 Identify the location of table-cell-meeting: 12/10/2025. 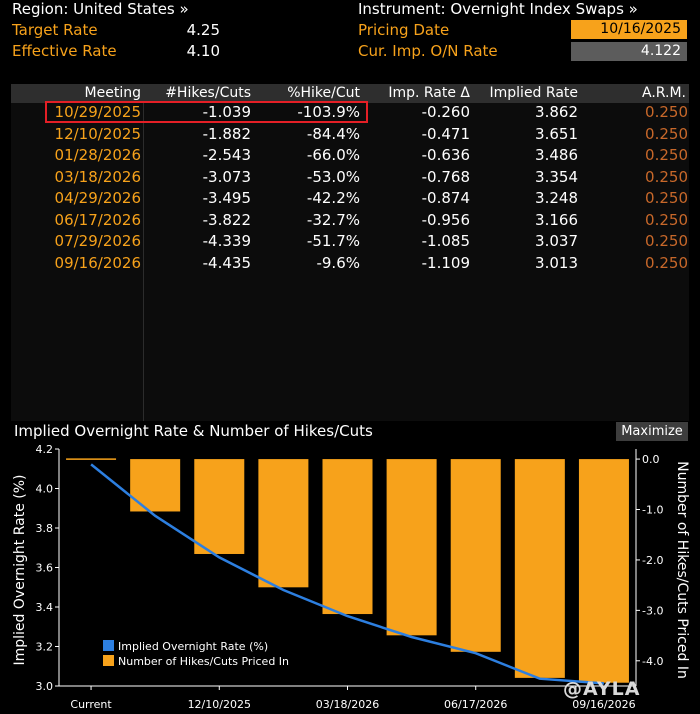
(97, 133).